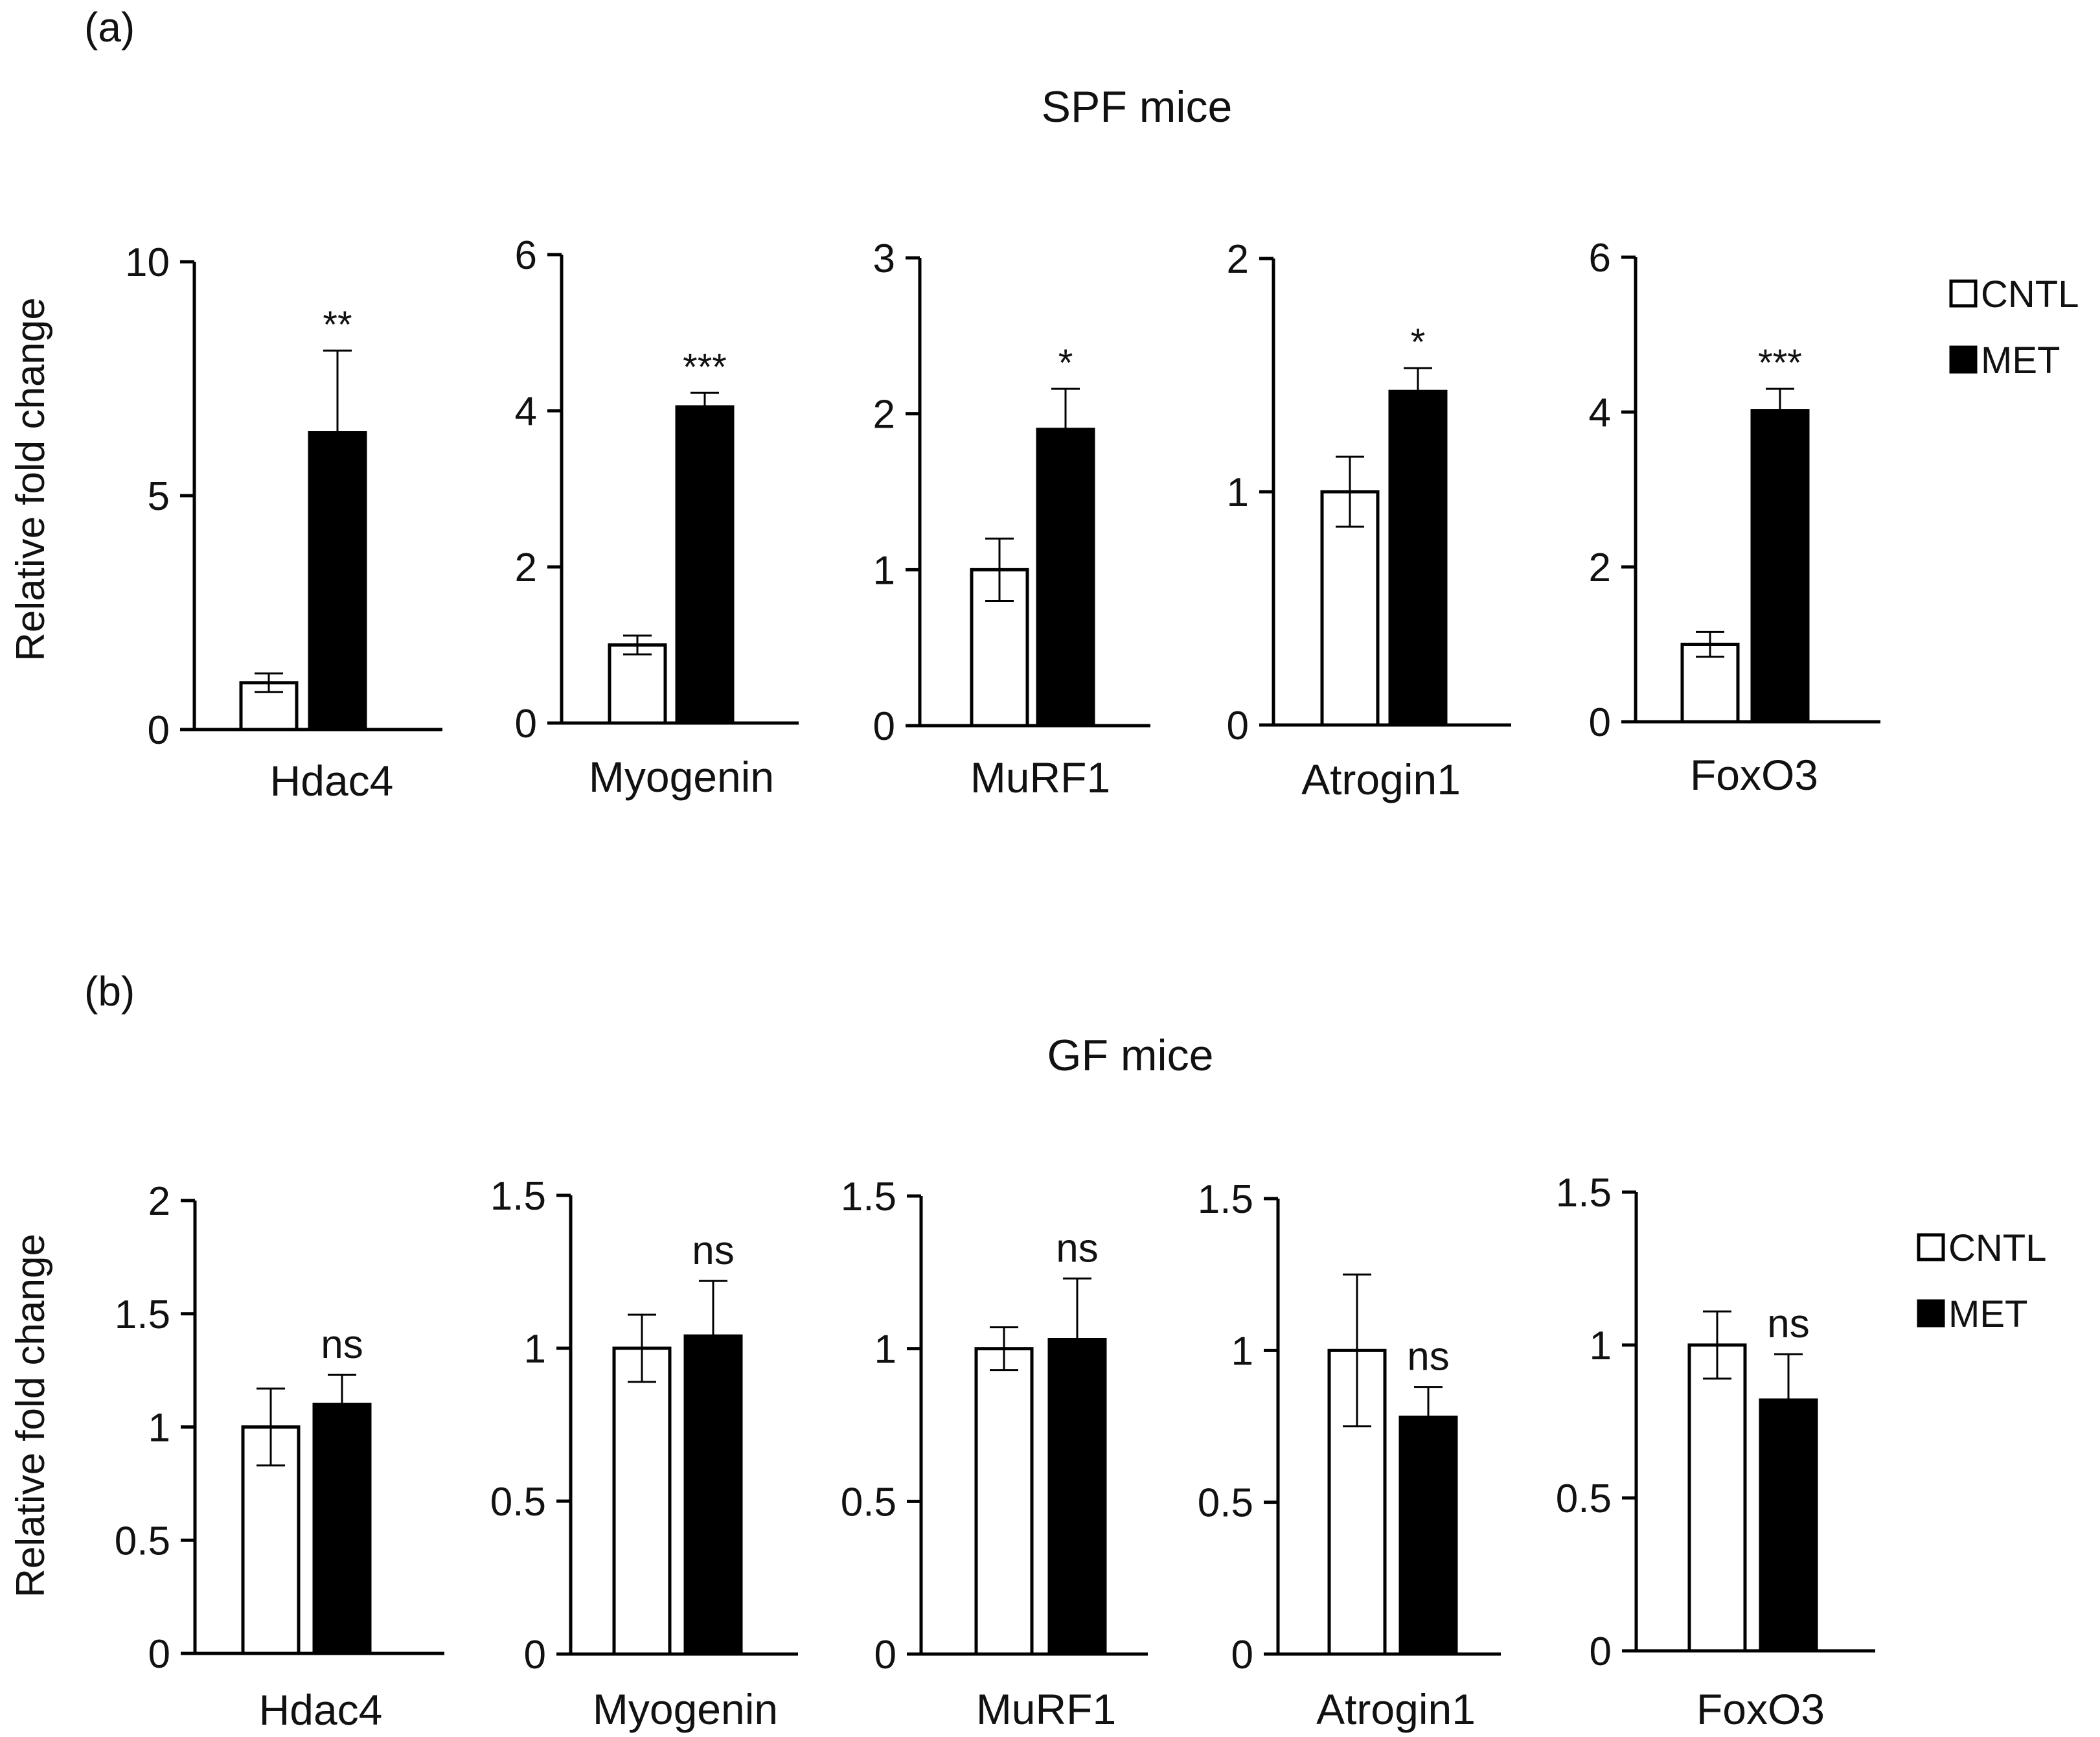 The width and height of the screenshot is (2100, 1737). What do you see at coordinates (868, 1502) in the screenshot?
I see `chart-gf-murf1-y-tick-label: 0.5` at bounding box center [868, 1502].